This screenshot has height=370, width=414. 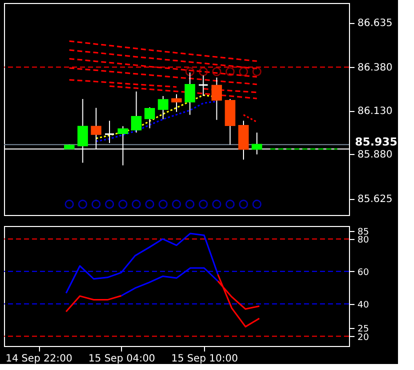 What do you see at coordinates (364, 273) in the screenshot?
I see `y-tick-label: 60` at bounding box center [364, 273].